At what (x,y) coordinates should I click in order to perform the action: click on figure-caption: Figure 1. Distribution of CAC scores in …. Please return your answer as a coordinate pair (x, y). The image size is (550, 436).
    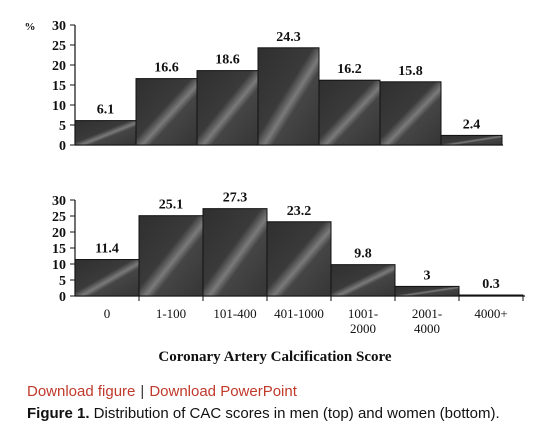
    Looking at the image, I should click on (287, 413).